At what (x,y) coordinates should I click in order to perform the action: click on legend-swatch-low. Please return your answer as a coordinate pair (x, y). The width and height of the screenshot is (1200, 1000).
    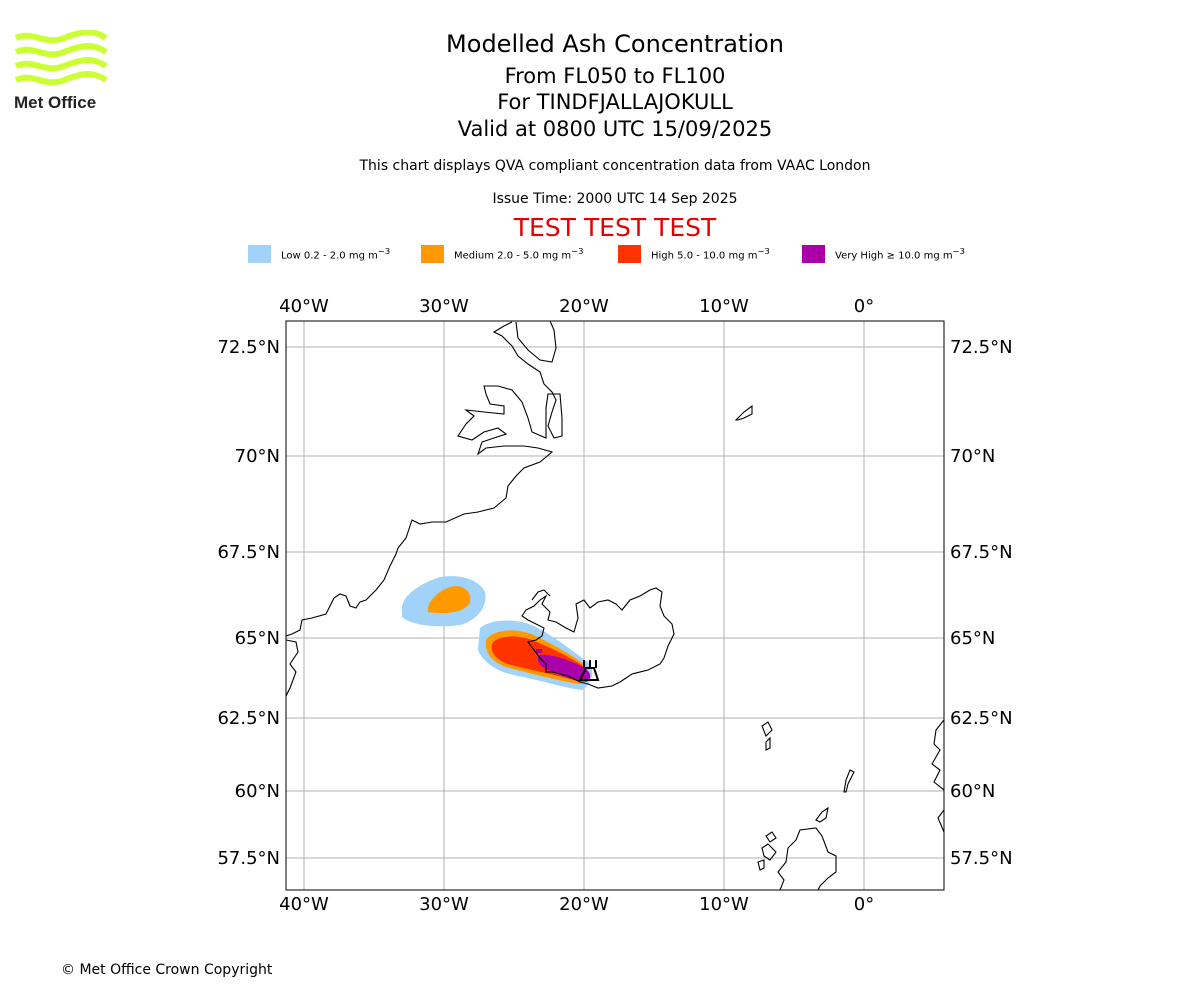
    Looking at the image, I should click on (259, 254).